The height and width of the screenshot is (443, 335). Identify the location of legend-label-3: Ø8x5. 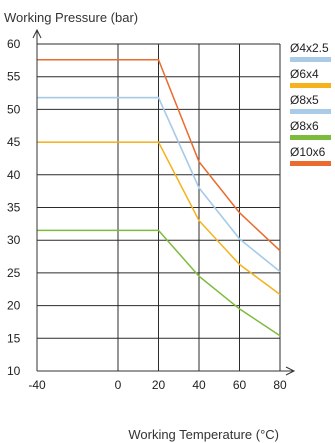
(304, 100).